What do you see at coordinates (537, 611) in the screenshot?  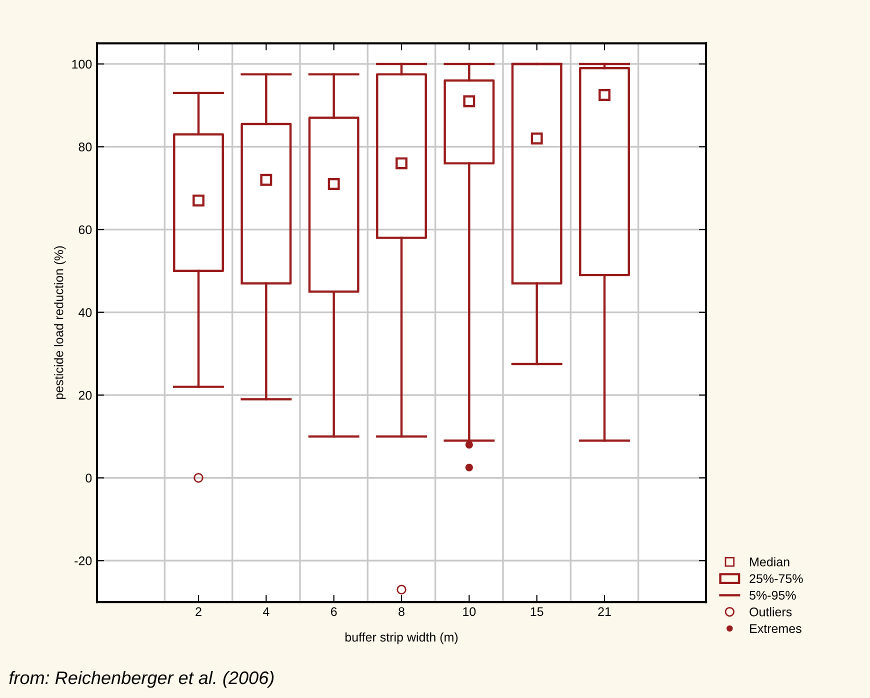 I see `x-tick-label: 15` at bounding box center [537, 611].